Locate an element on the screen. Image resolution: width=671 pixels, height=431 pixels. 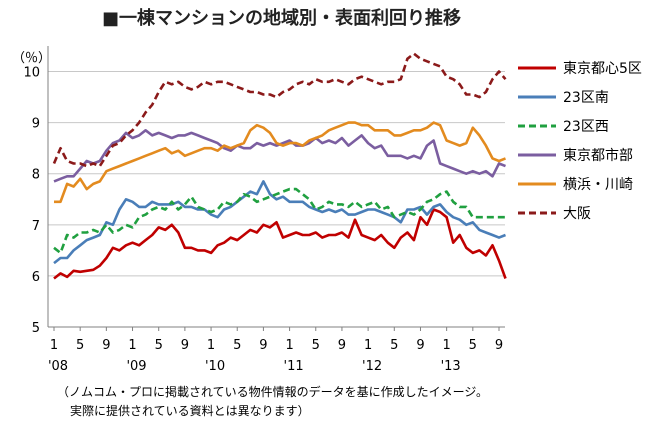
legend-label-0: 東京都心5区 is located at coordinates (602, 69).